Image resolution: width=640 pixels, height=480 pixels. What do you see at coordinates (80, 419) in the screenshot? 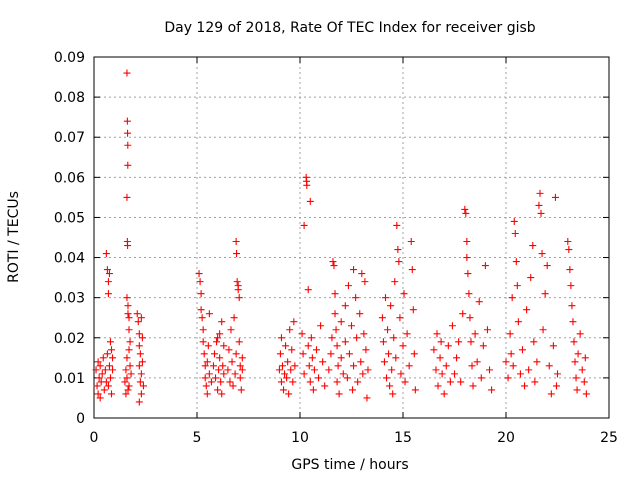
I see `y-tick-label: 0` at bounding box center [80, 419].